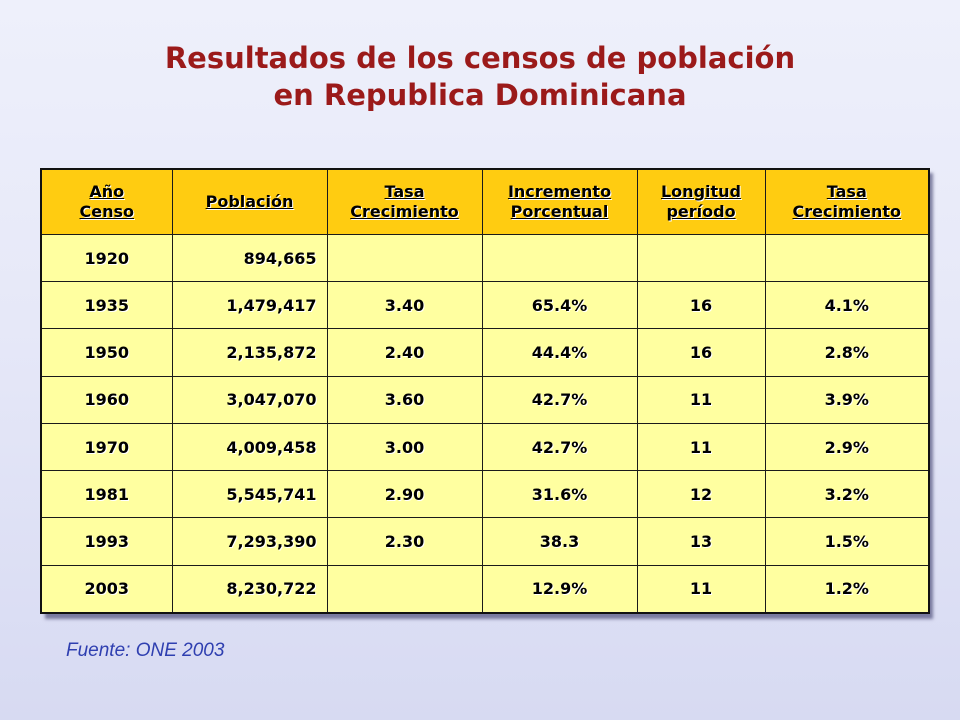 The height and width of the screenshot is (720, 960). I want to click on cell-population: 8,230,722, so click(249, 589).